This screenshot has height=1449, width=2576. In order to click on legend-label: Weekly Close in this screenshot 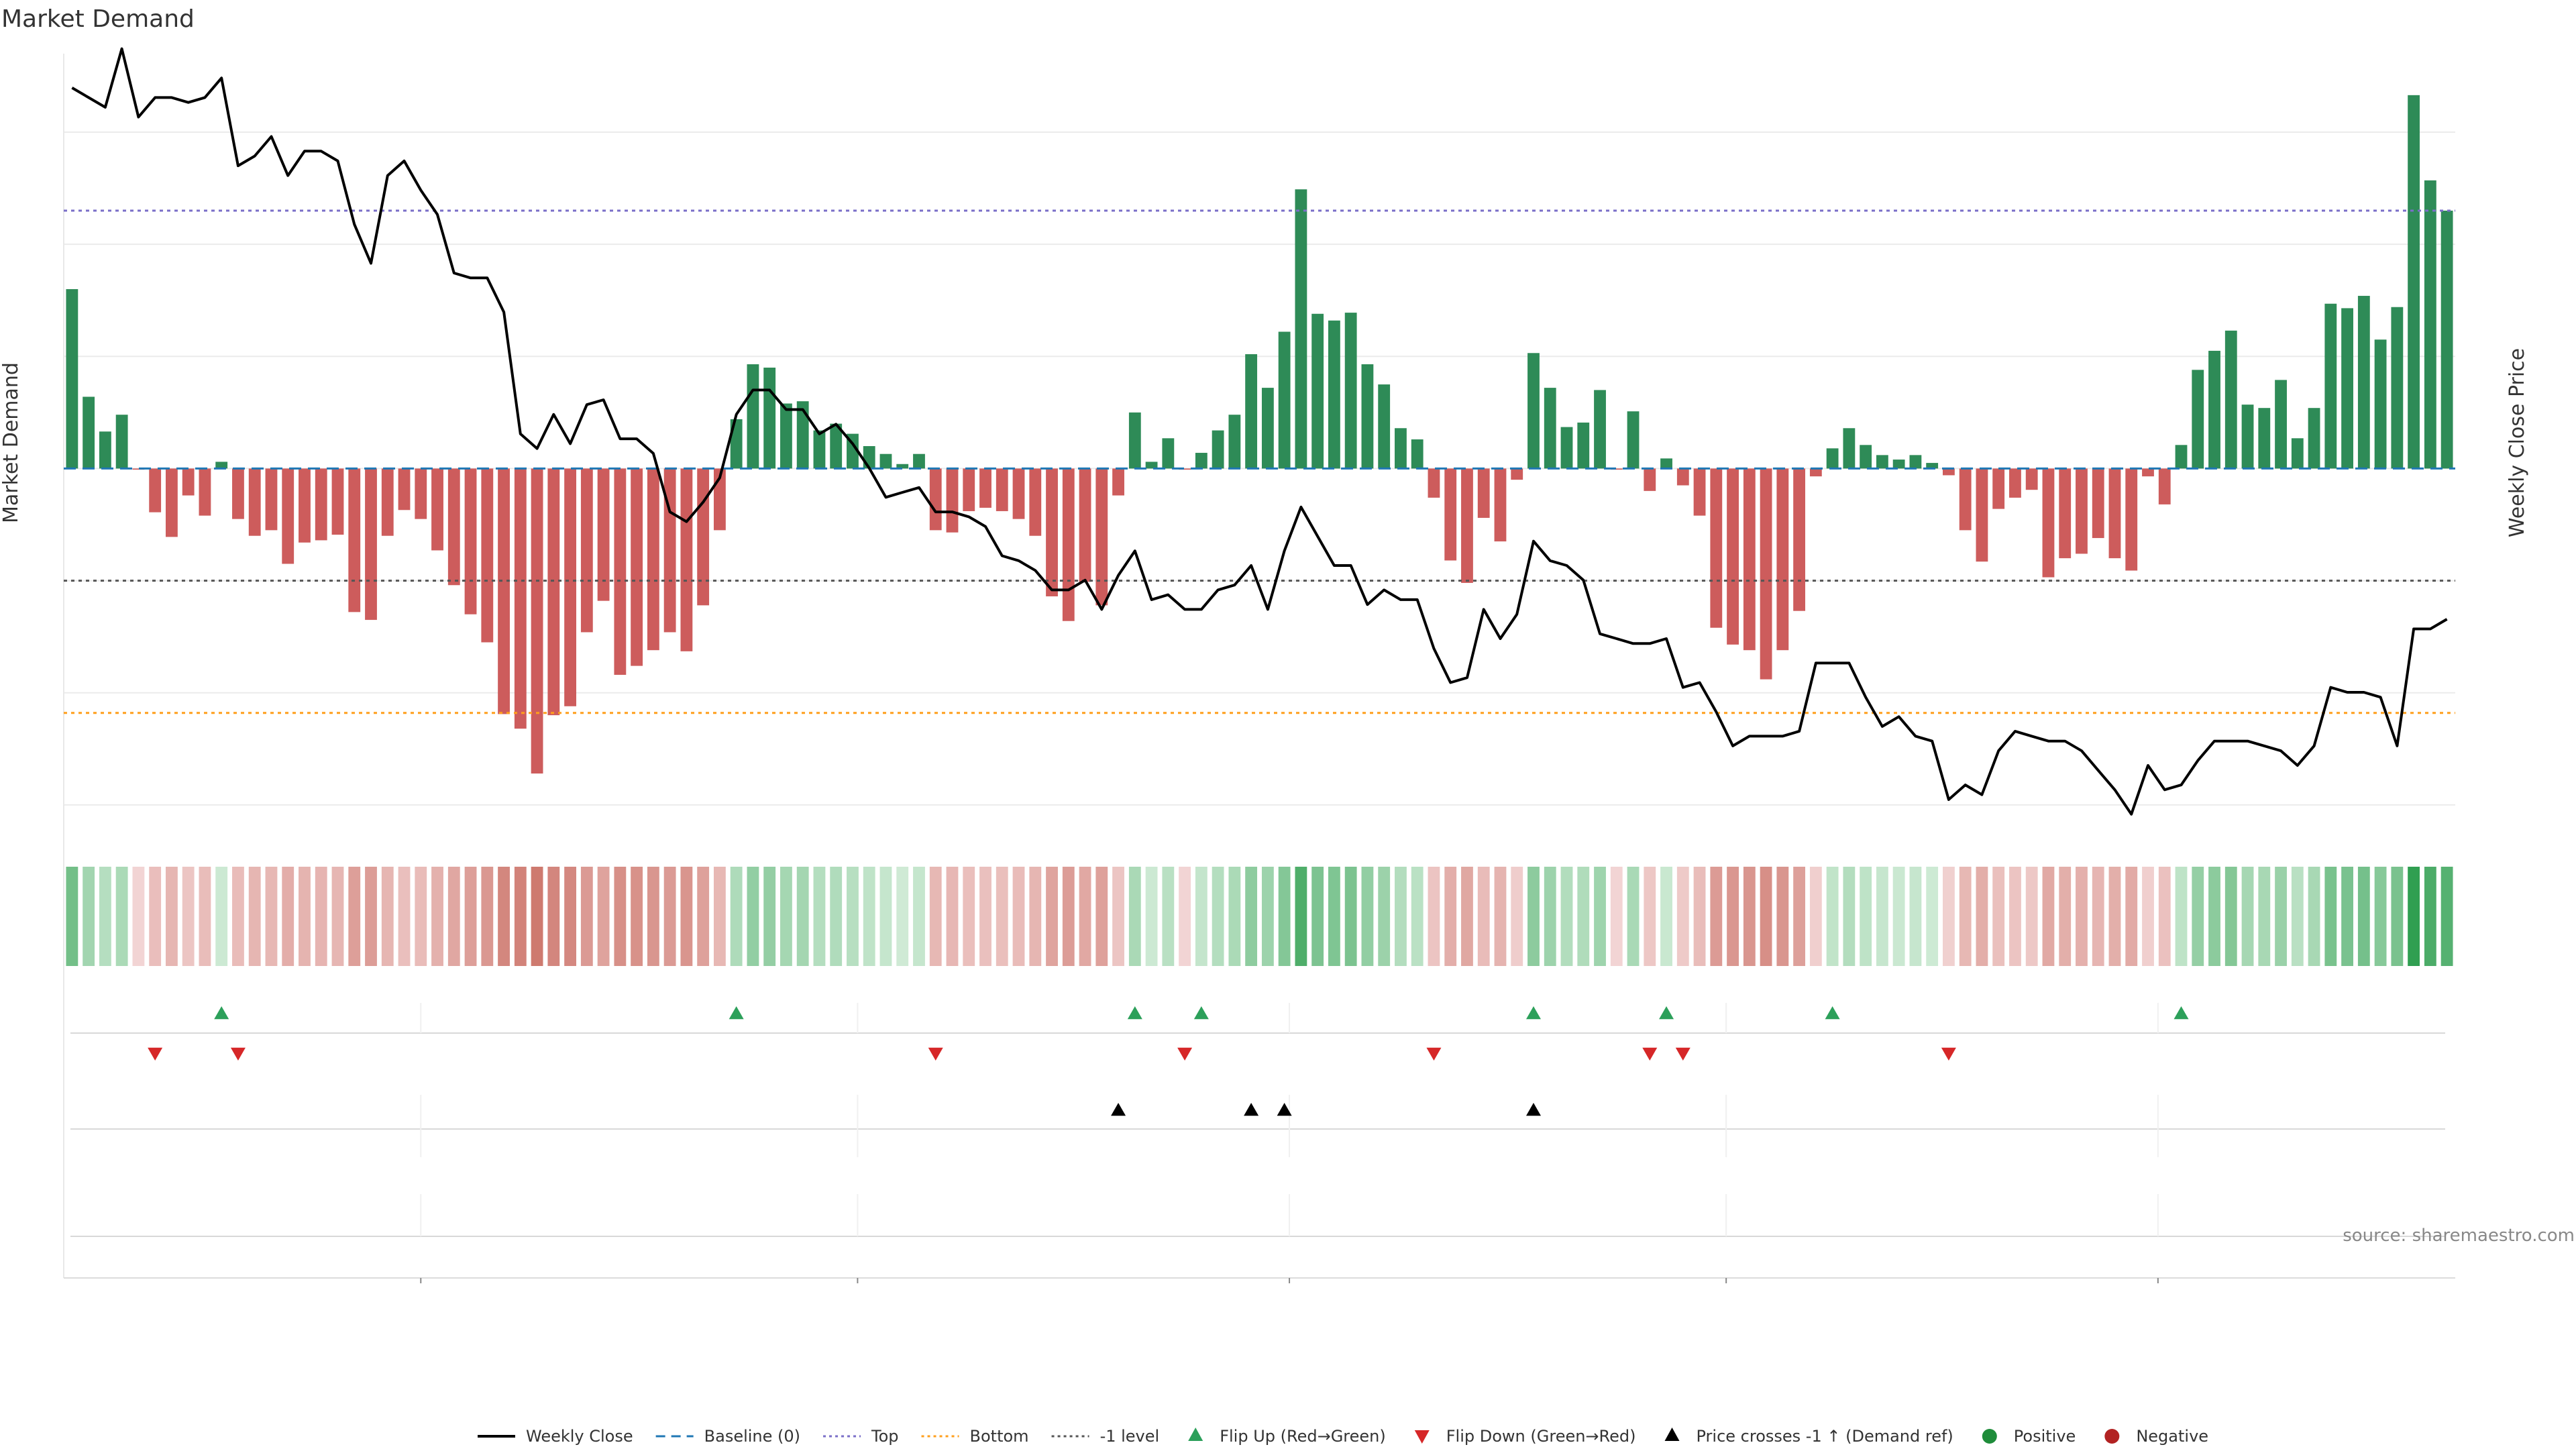, I will do `click(579, 1436)`.